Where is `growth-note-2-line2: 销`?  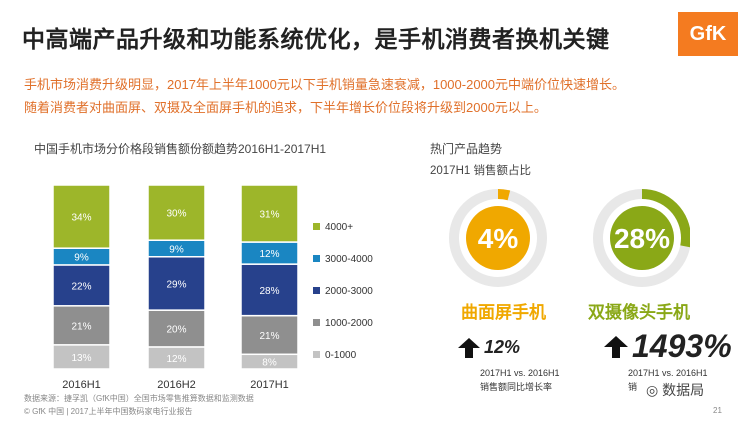 growth-note-2-line2: 销 is located at coordinates (633, 387).